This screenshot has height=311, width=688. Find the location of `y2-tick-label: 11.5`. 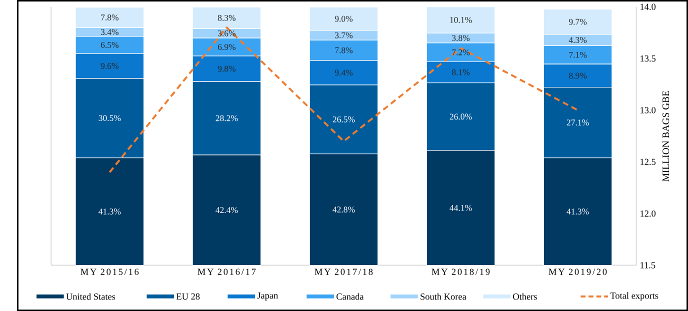

y2-tick-label: 11.5 is located at coordinates (648, 265).